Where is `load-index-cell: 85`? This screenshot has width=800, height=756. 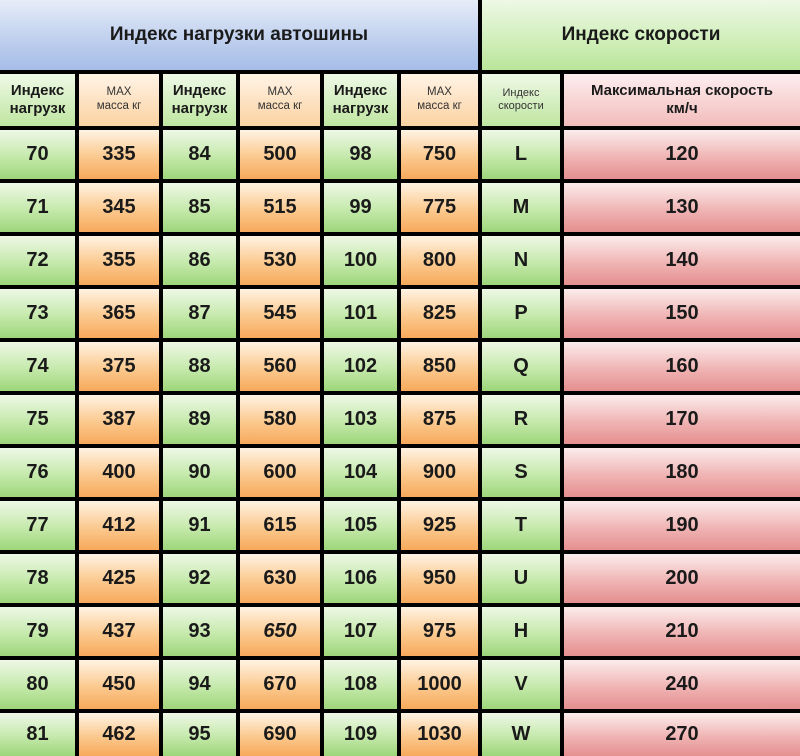 load-index-cell: 85 is located at coordinates (199, 207).